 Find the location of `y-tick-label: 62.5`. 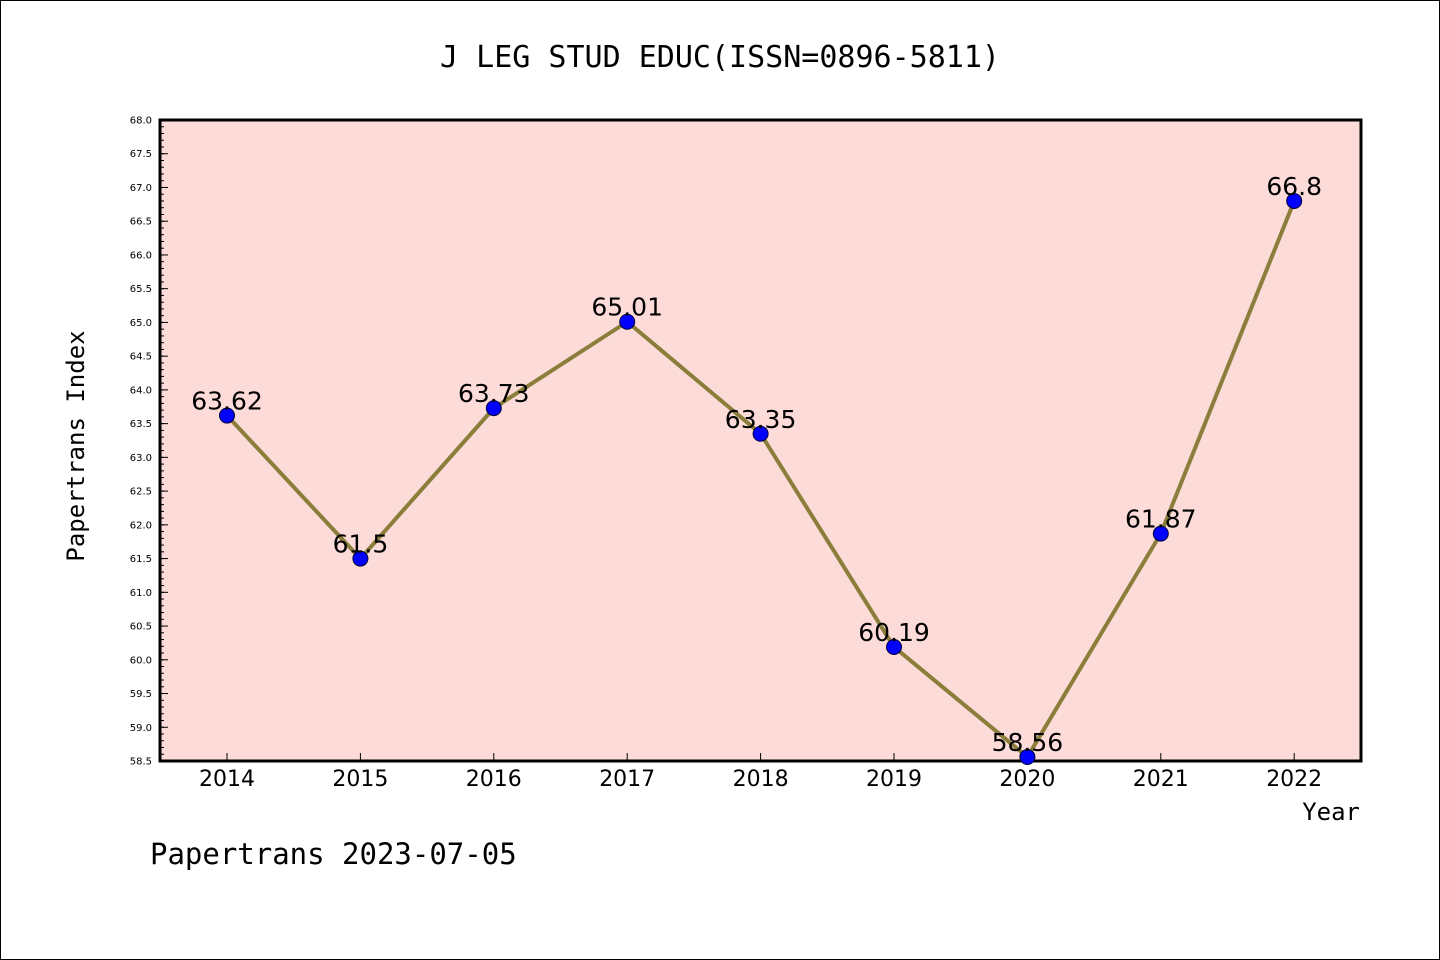

y-tick-label: 62.5 is located at coordinates (141, 492).